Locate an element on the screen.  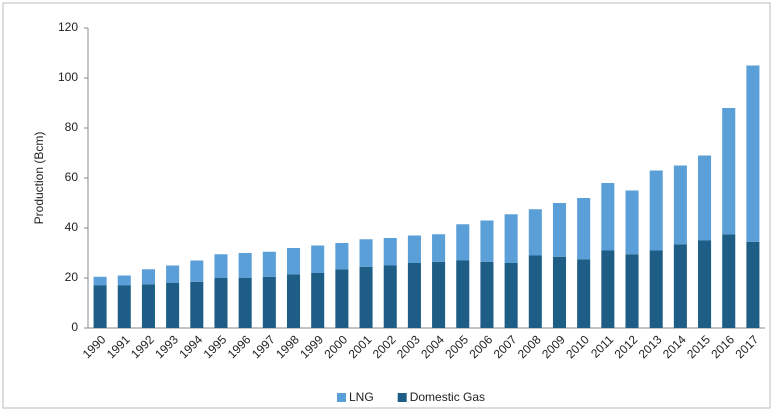
legend-label: LNG is located at coordinates (361, 397).